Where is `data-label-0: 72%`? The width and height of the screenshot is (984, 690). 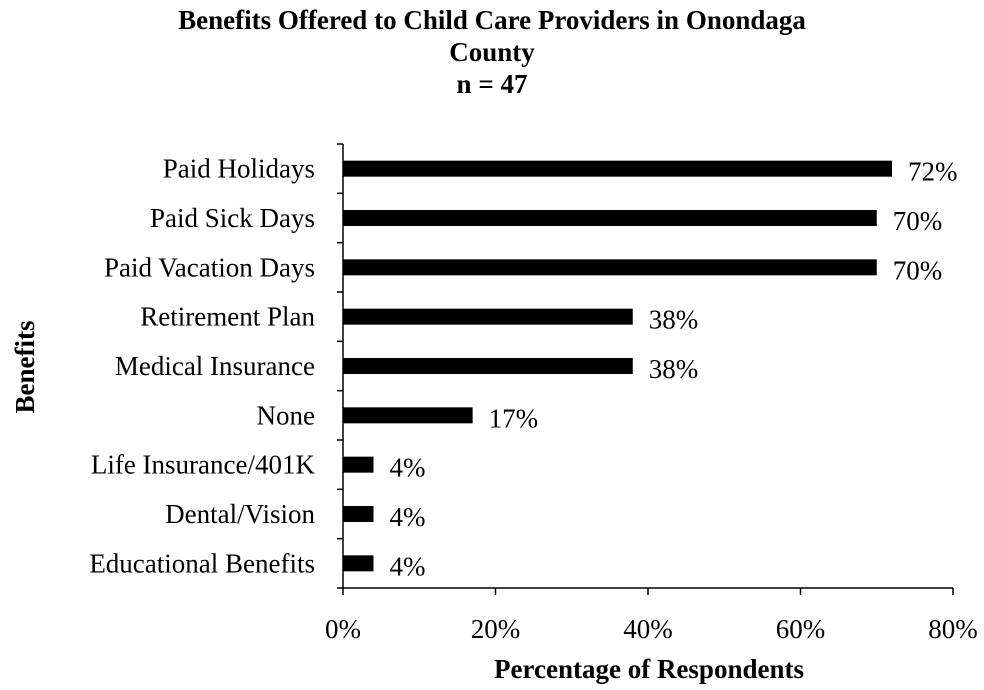 data-label-0: 72% is located at coordinates (933, 172).